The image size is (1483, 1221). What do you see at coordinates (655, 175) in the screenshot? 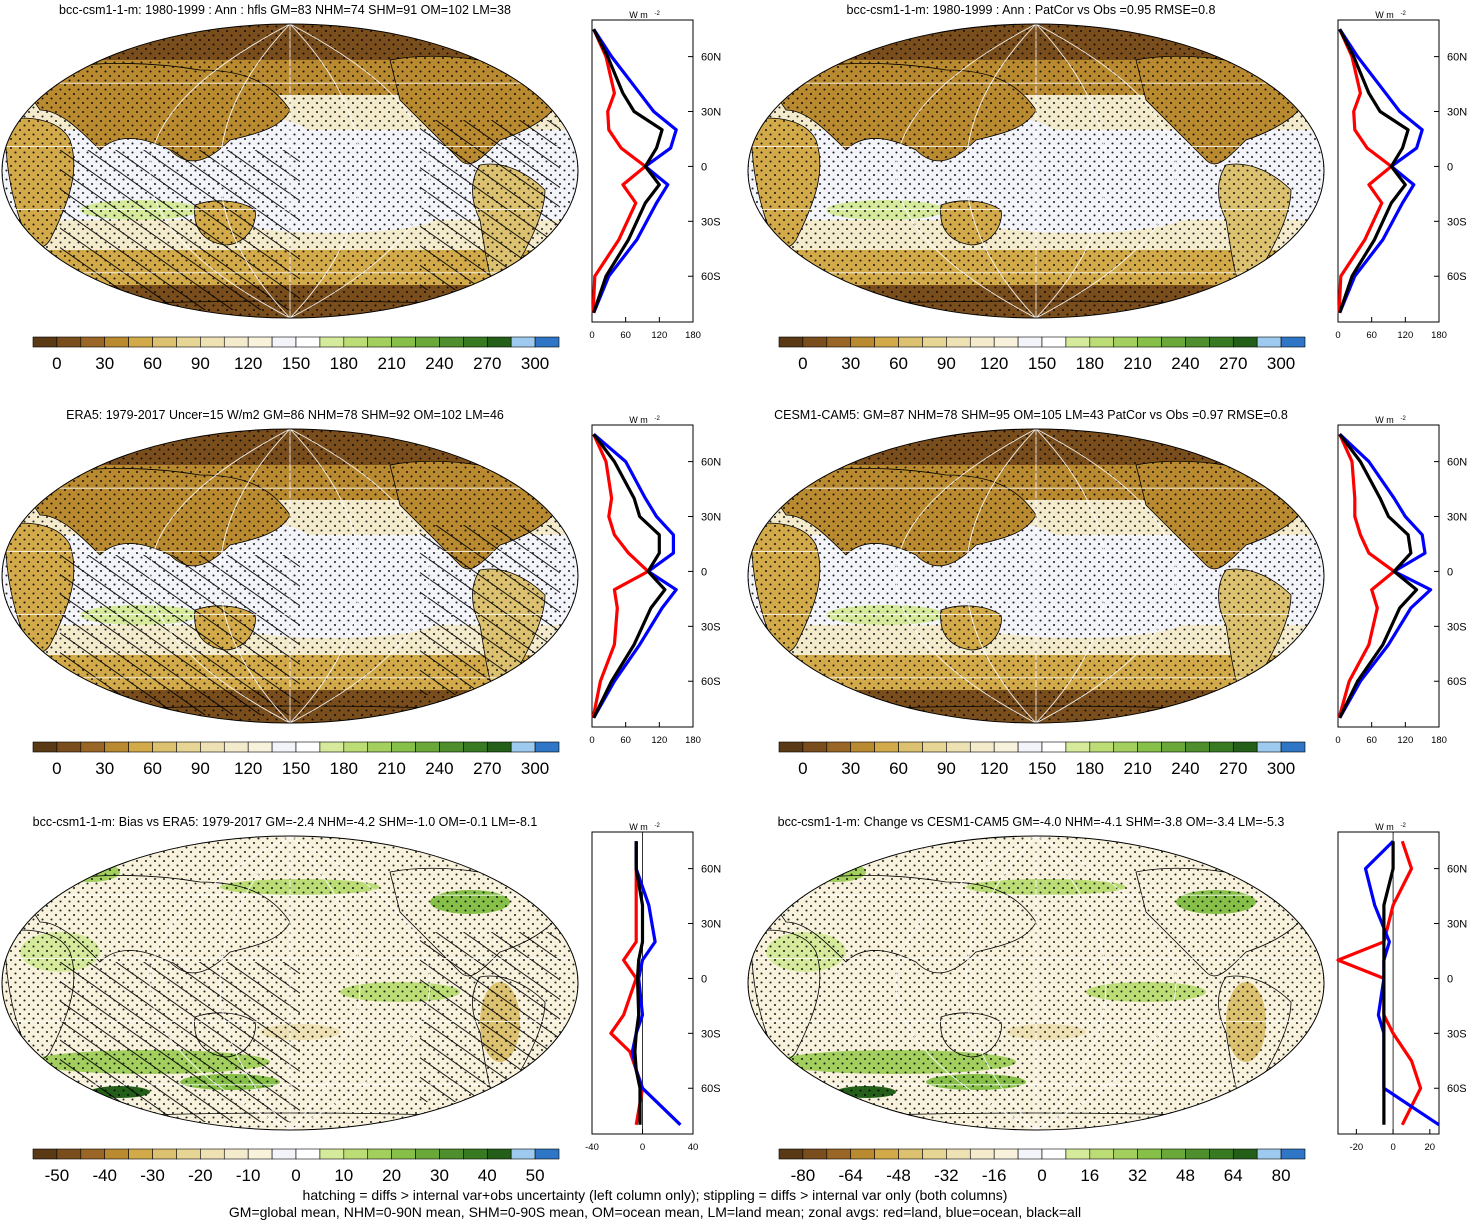
I see `zonal-mean-plot: W m -2 60N 30N 0 30S 60S 0 60 120 180` at bounding box center [655, 175].